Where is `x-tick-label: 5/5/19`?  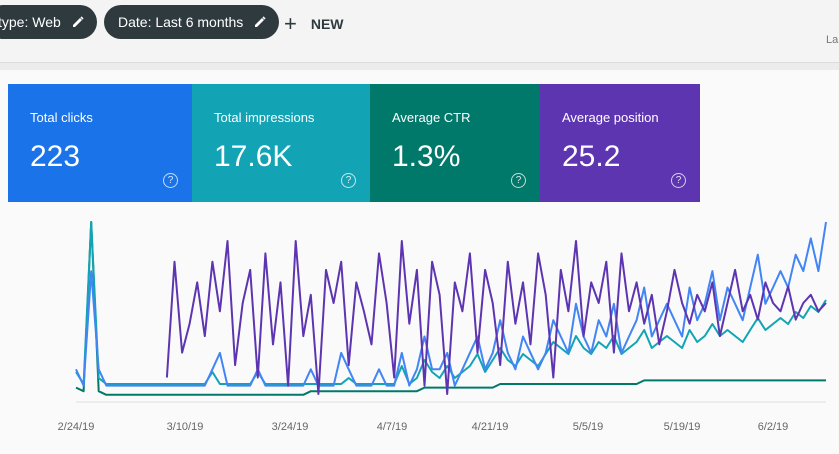 x-tick-label: 5/5/19 is located at coordinates (588, 427).